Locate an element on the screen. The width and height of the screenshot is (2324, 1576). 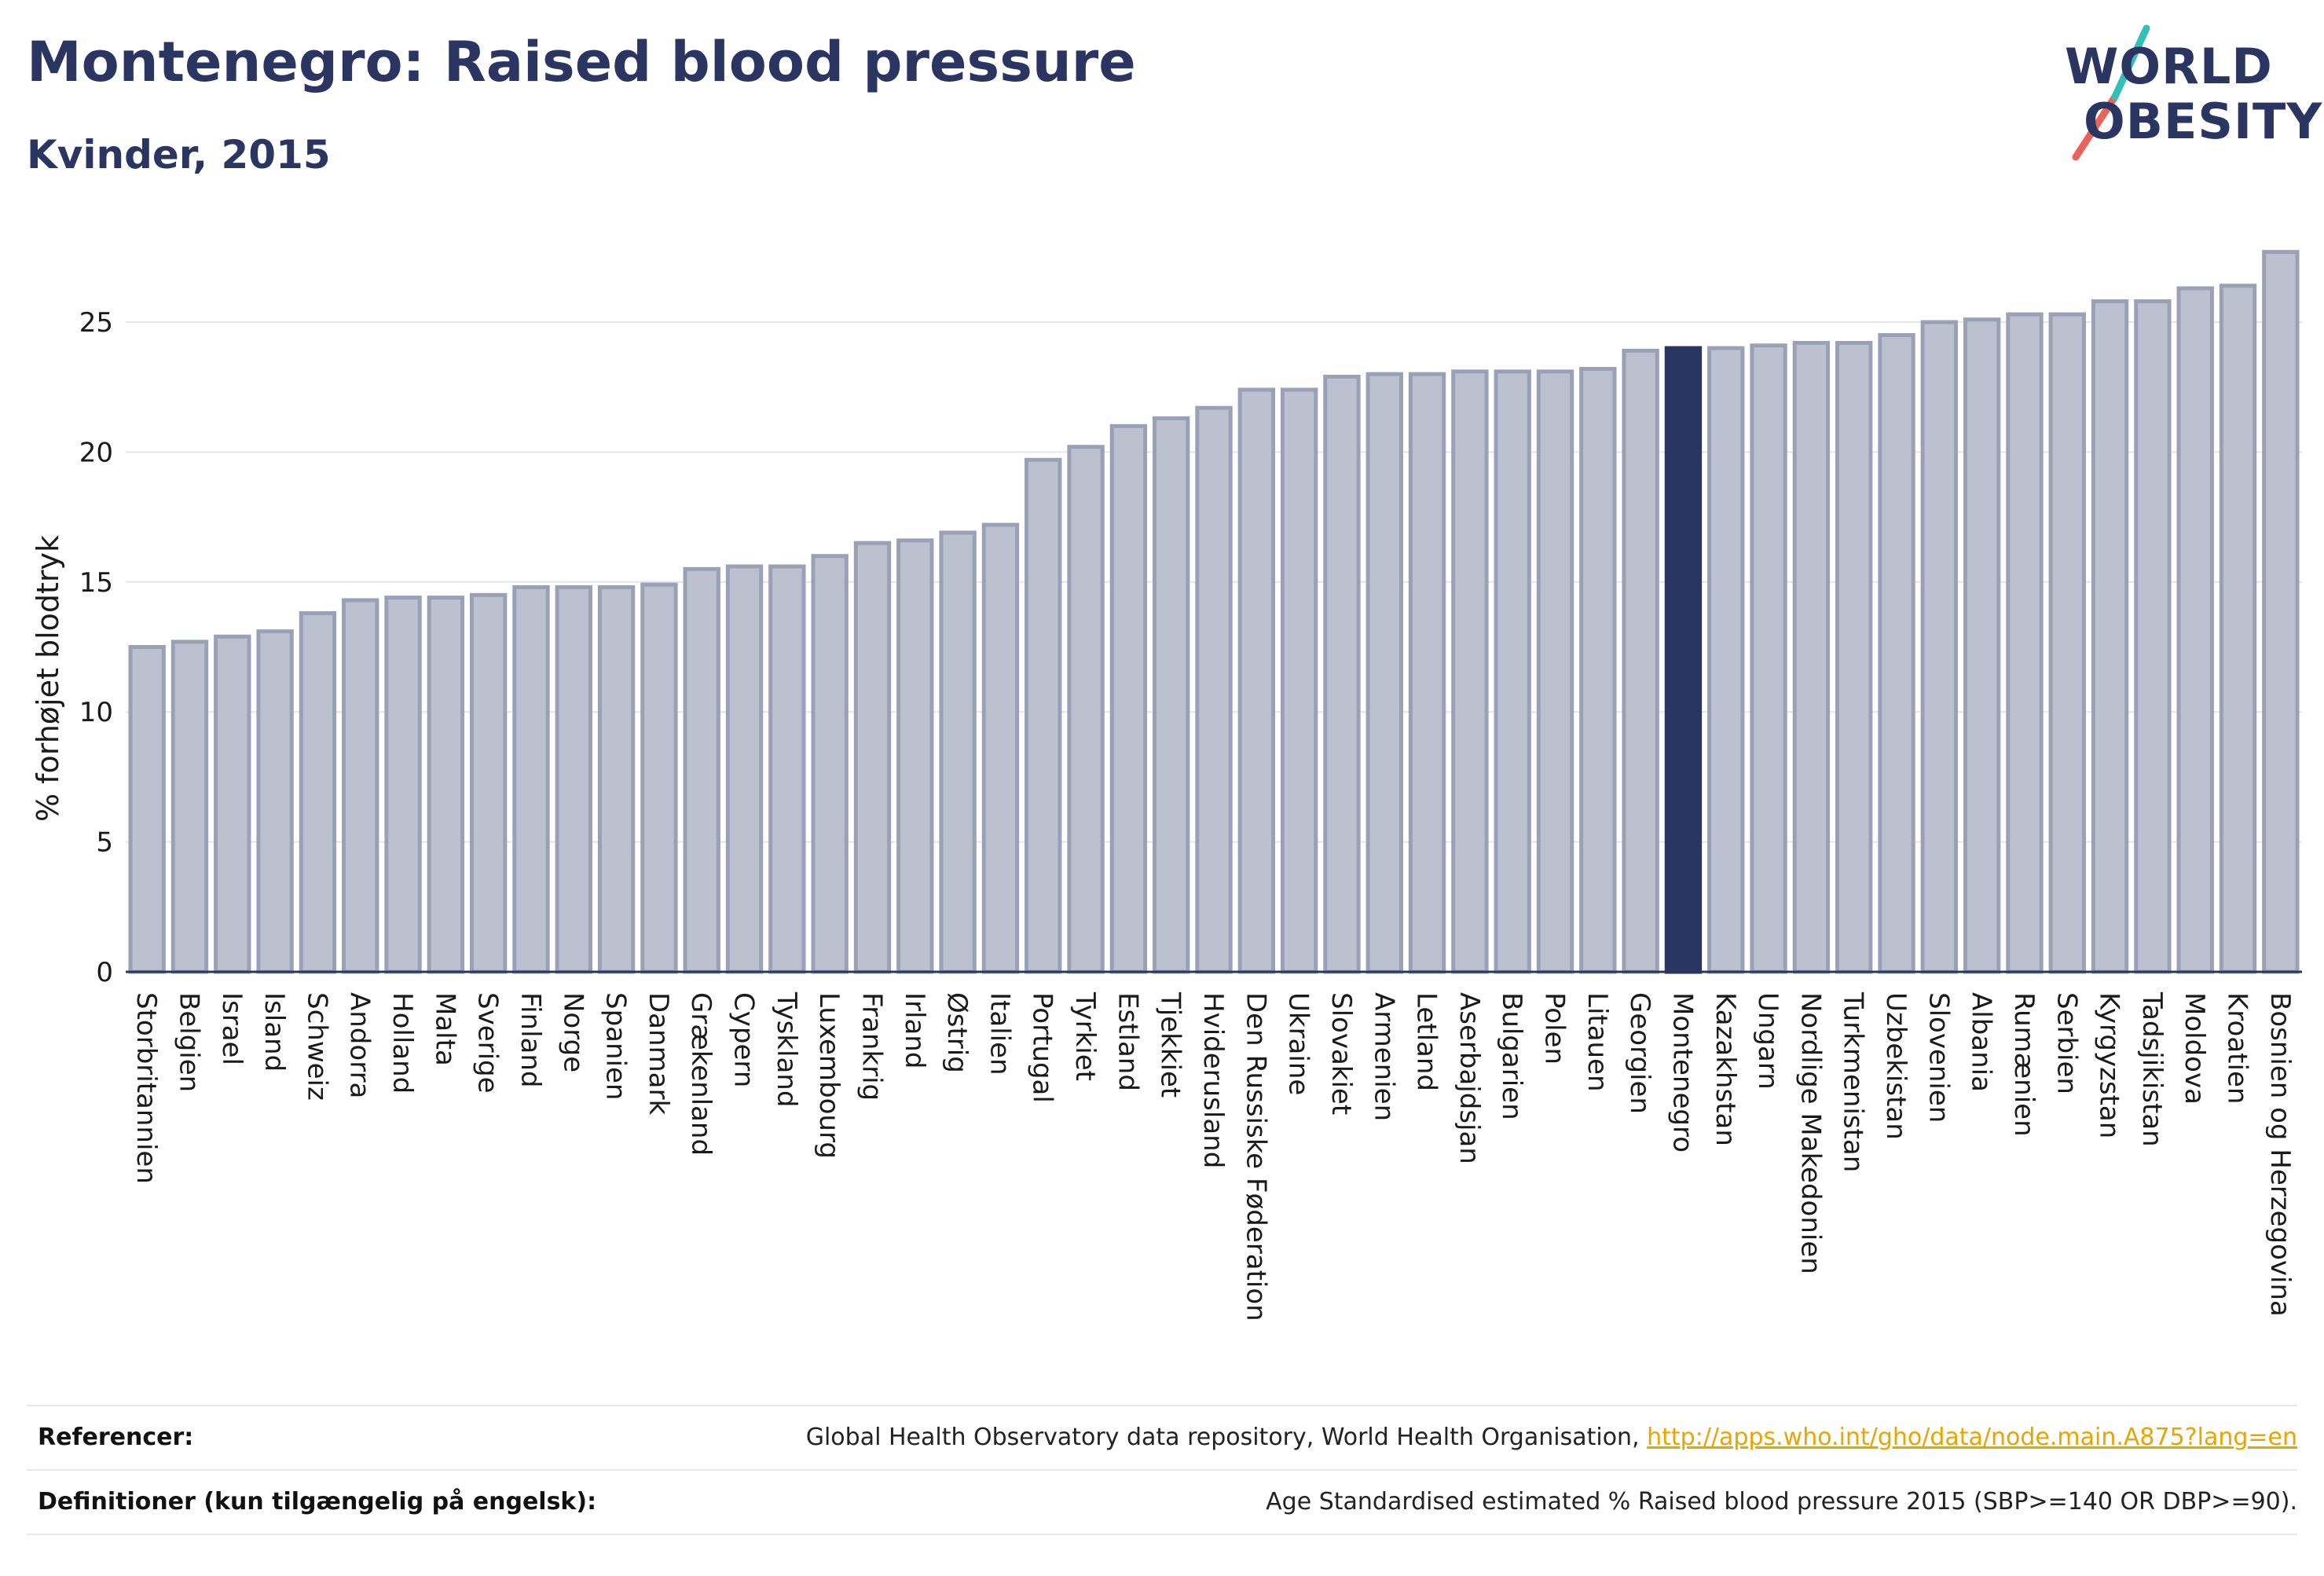
x-tick-label: Sverige is located at coordinates (488, 1043).